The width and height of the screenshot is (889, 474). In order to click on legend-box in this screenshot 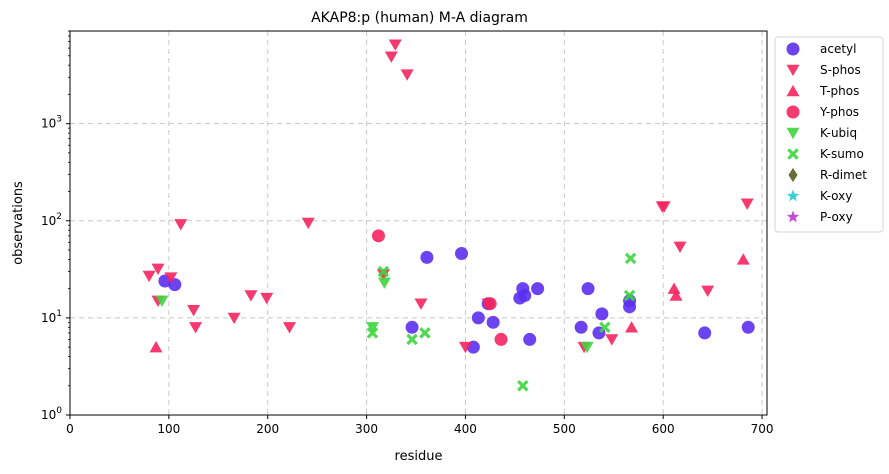, I will do `click(829, 134)`.